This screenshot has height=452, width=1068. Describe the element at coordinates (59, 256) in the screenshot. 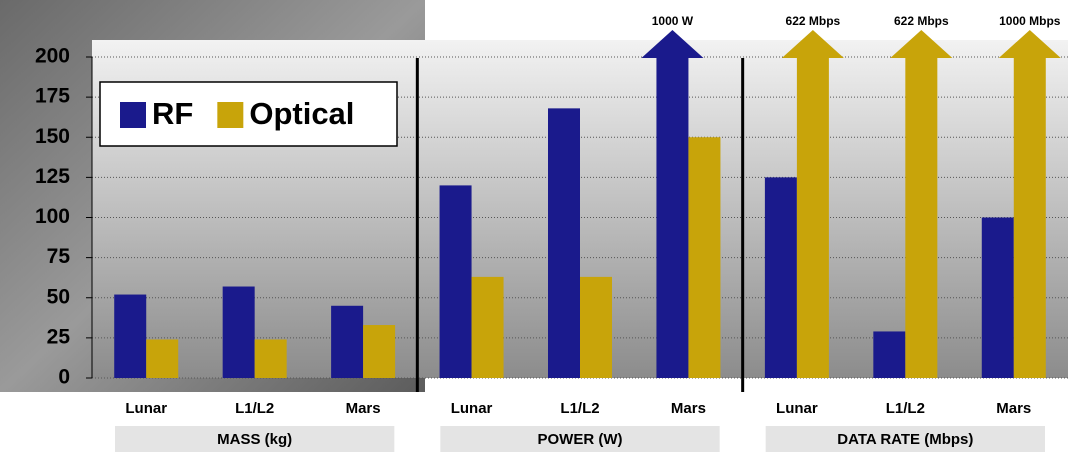

I see `y-tick-label: 75` at that location.